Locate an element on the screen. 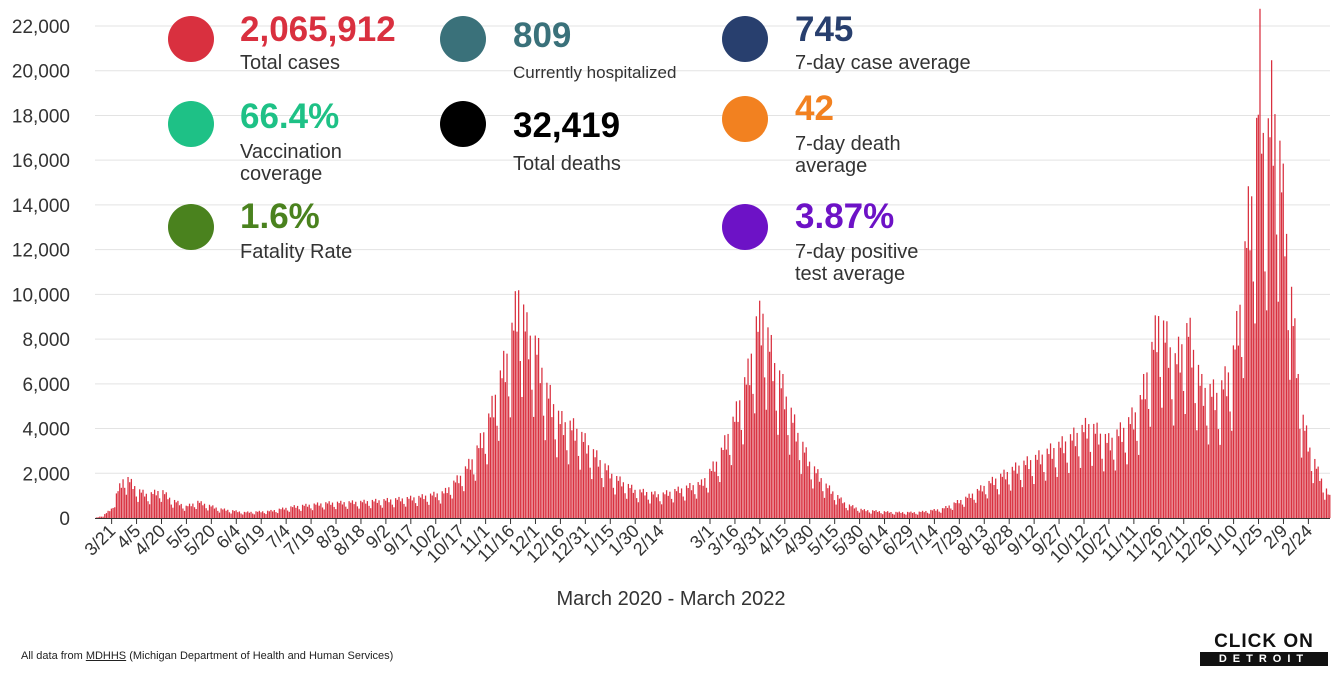 Image resolution: width=1342 pixels, height=685 pixels. stat-value: 66.4% is located at coordinates (290, 116).